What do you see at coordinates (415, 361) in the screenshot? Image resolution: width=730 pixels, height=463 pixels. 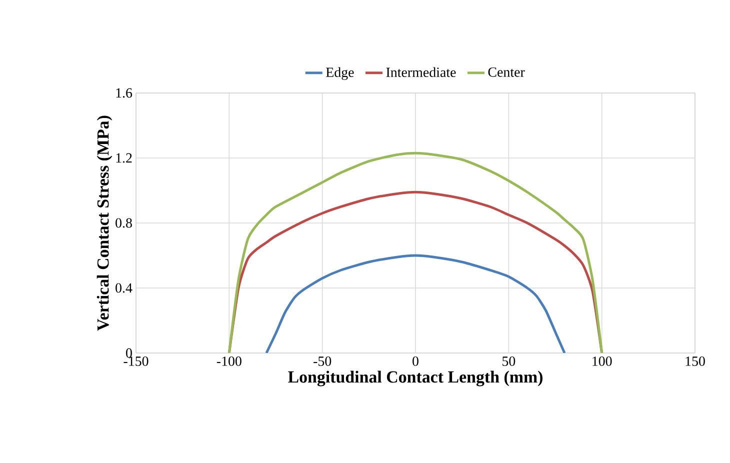 I see `x-tick-label: 0` at bounding box center [415, 361].